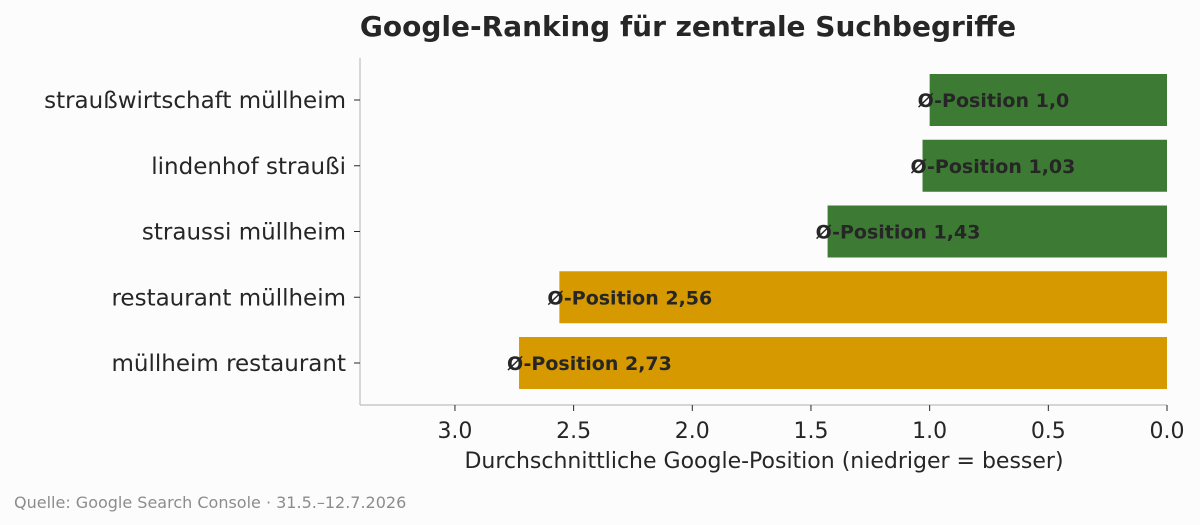 The height and width of the screenshot is (525, 1200). What do you see at coordinates (454, 431) in the screenshot?
I see `x-tick-label: 3.0` at bounding box center [454, 431].